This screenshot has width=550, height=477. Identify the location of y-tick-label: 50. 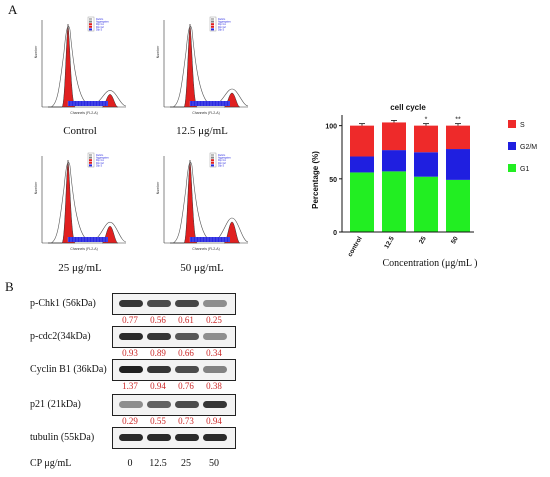
(333, 180).